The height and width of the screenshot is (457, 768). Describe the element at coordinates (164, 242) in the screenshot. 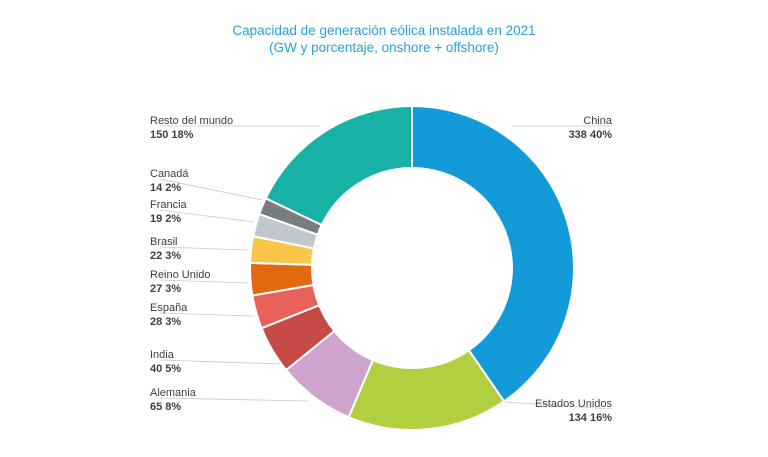

I see `slice-label: Brasil` at that location.